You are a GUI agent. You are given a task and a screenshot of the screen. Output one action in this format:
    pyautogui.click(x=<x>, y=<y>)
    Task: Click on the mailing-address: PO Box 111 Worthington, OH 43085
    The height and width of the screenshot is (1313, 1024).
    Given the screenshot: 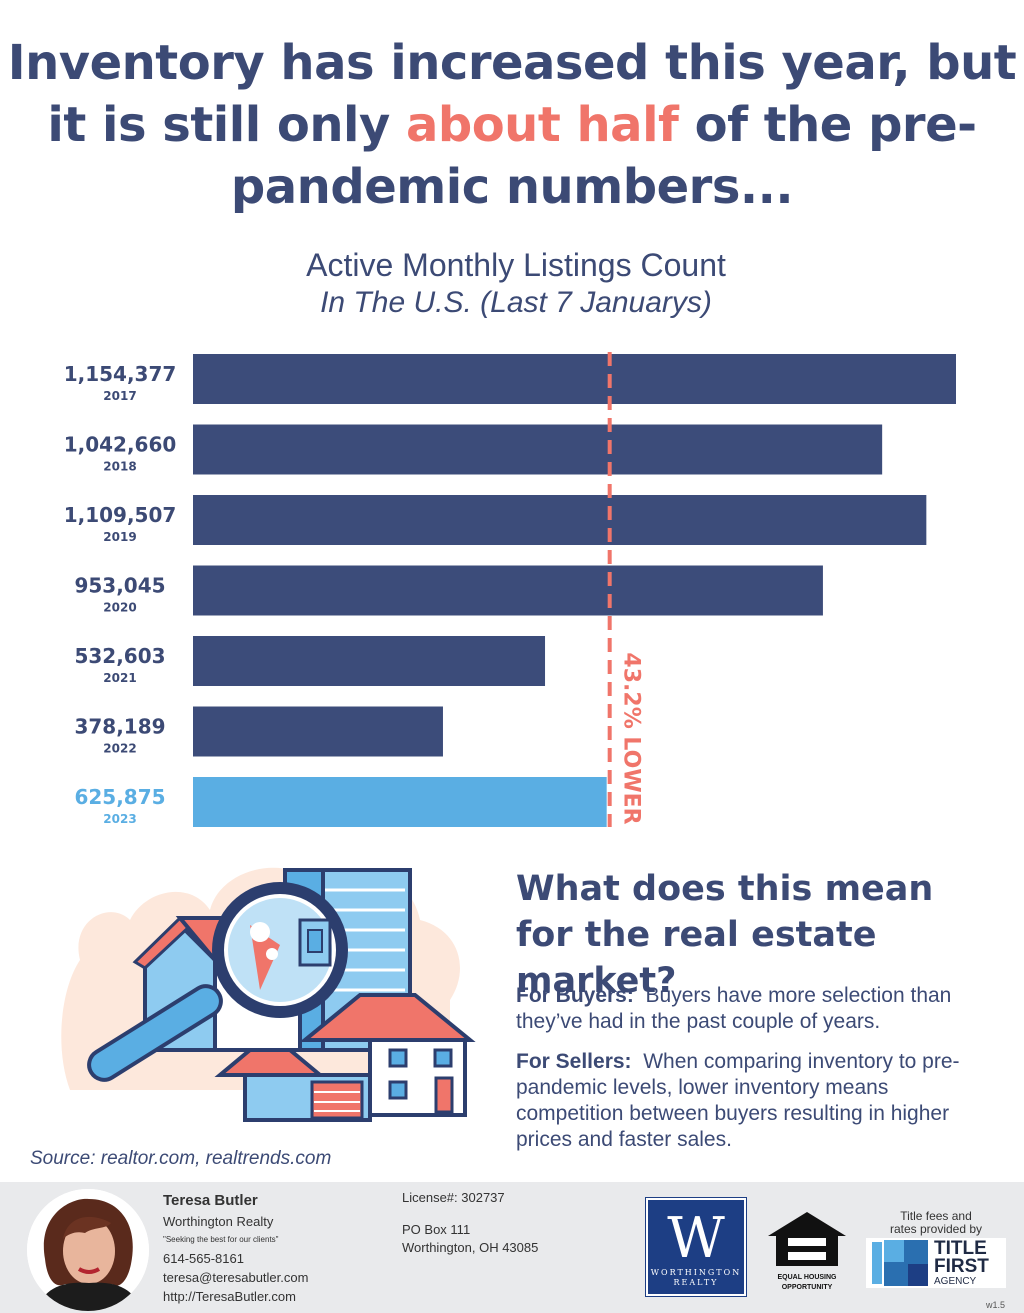 What is the action you would take?
    pyautogui.click(x=470, y=1239)
    